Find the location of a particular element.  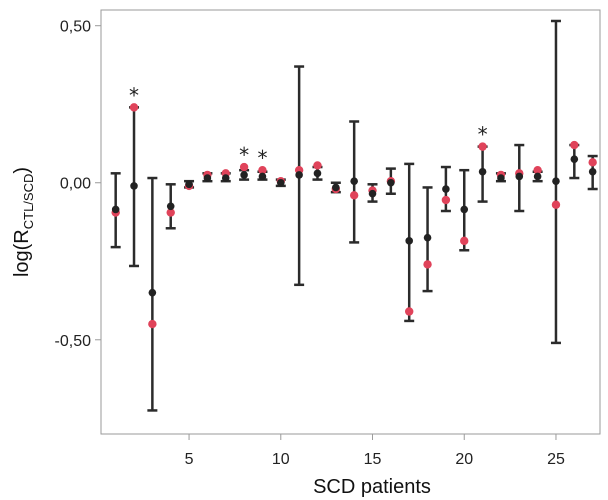

x-tick-label: 15 is located at coordinates (373, 459).